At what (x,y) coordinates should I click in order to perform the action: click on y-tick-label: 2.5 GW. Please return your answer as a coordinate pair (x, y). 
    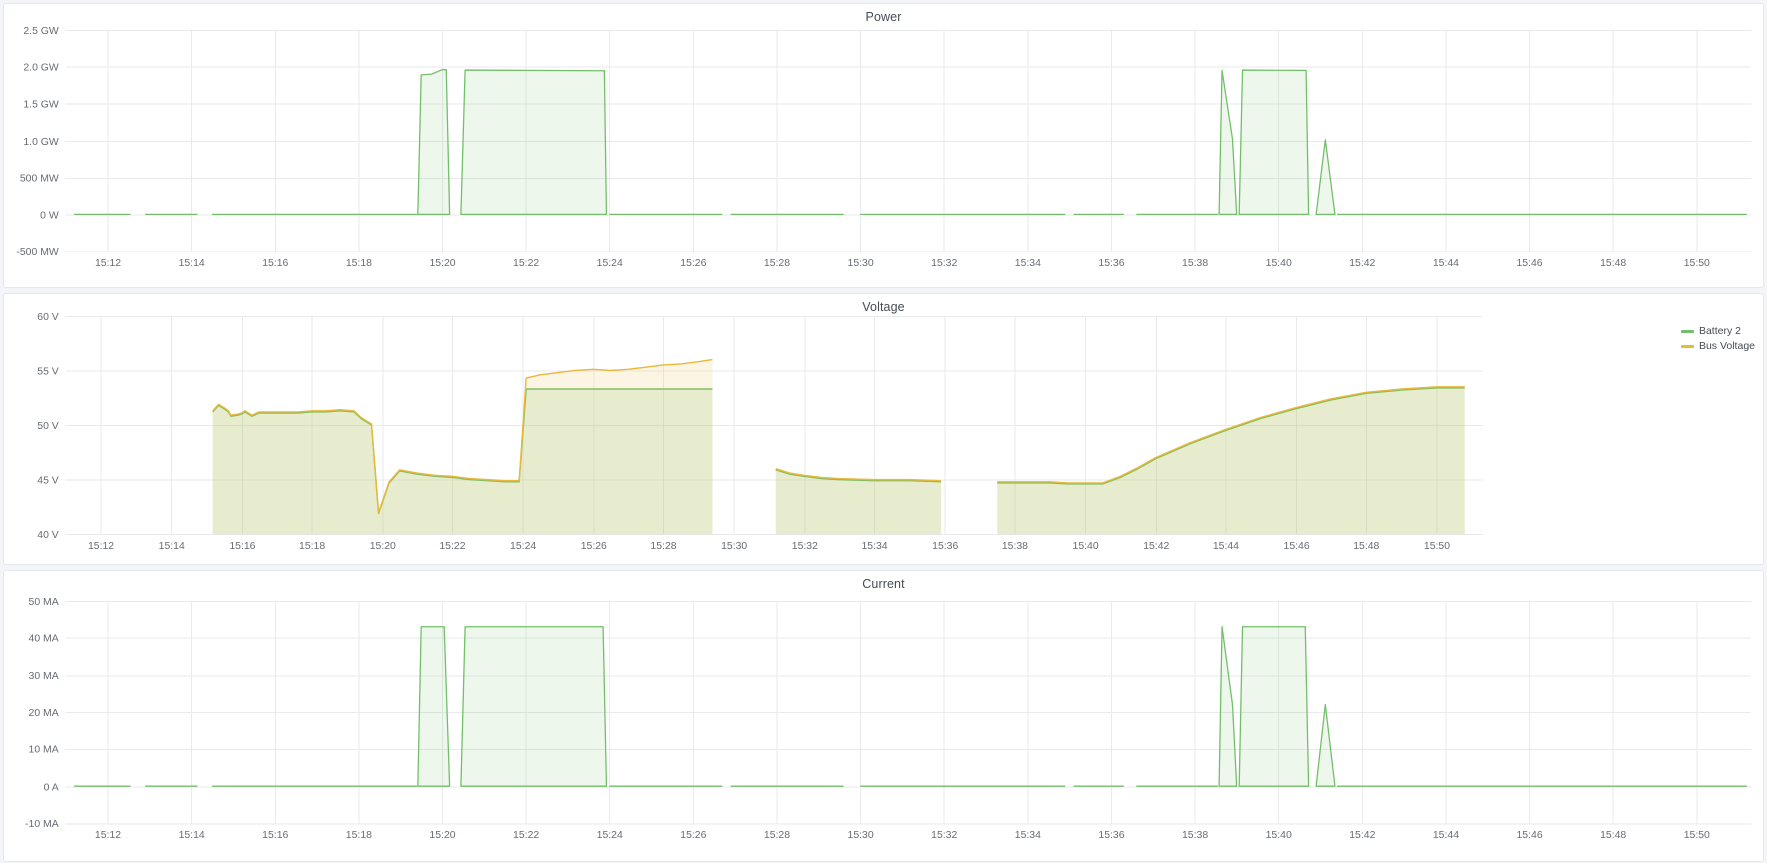
    Looking at the image, I should click on (41, 31).